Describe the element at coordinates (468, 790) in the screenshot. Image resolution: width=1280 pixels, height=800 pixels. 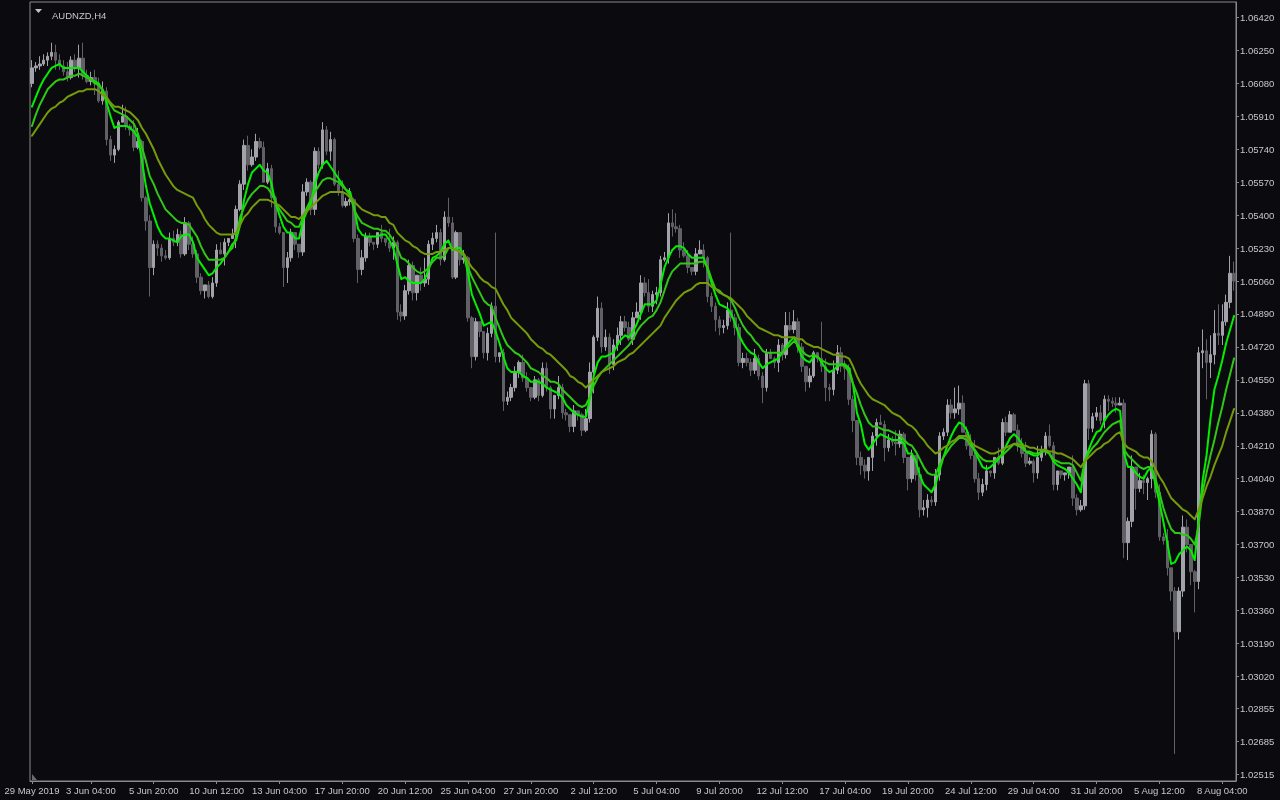
I see `x-tick-label: 25 Jun 04:00` at that location.